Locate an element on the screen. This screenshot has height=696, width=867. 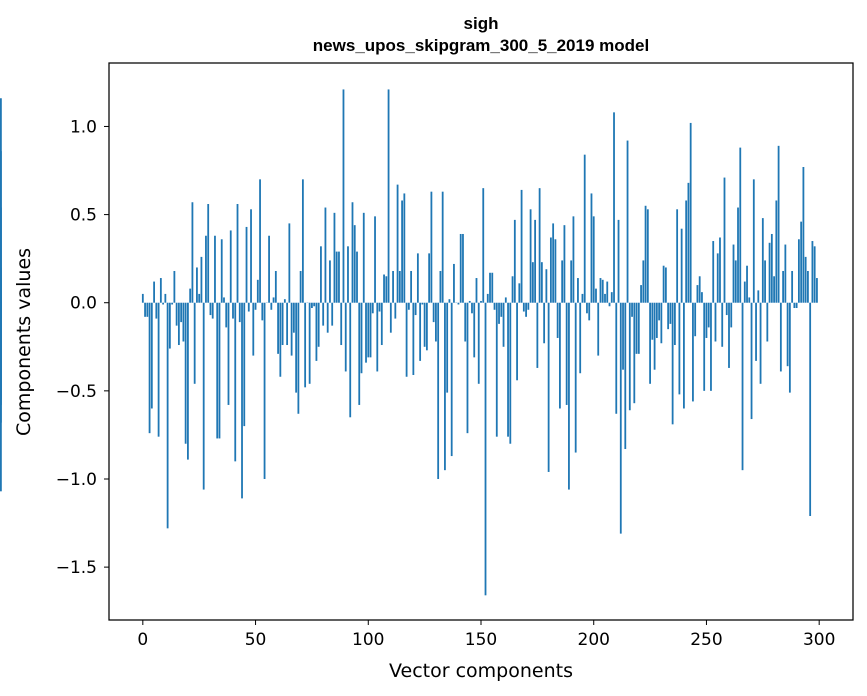
x-tick-label: 150 is located at coordinates (481, 640).